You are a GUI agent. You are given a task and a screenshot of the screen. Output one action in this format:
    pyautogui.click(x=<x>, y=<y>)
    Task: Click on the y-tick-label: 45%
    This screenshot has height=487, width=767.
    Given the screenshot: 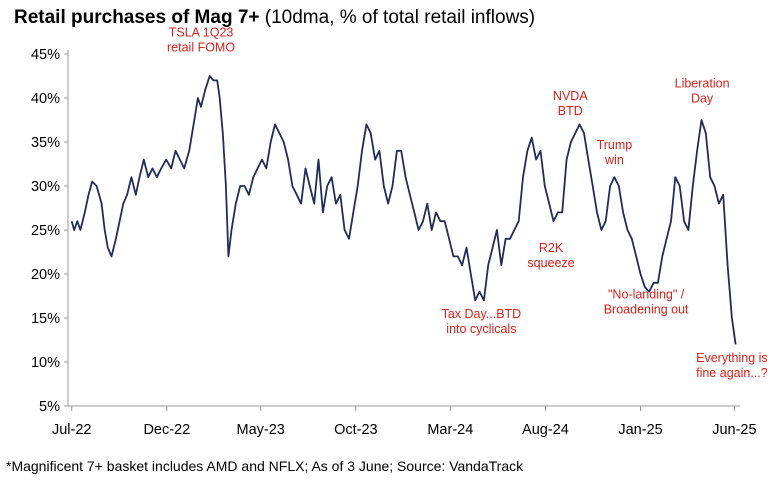 What is the action you would take?
    pyautogui.click(x=45, y=55)
    